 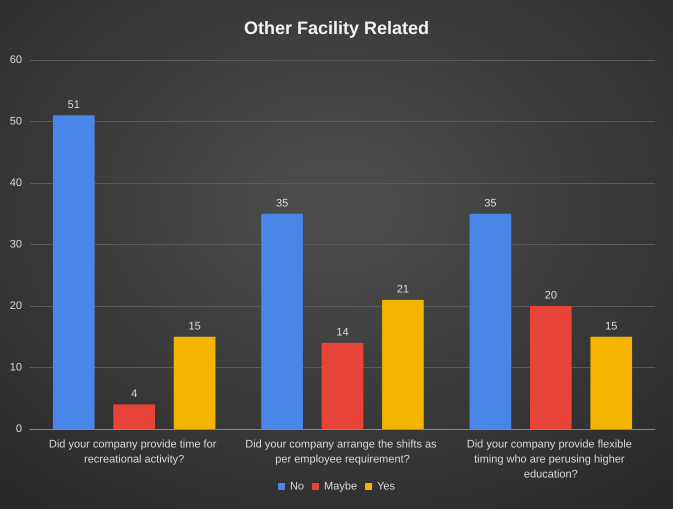 I want to click on legend-label: Maybe, so click(x=341, y=486).